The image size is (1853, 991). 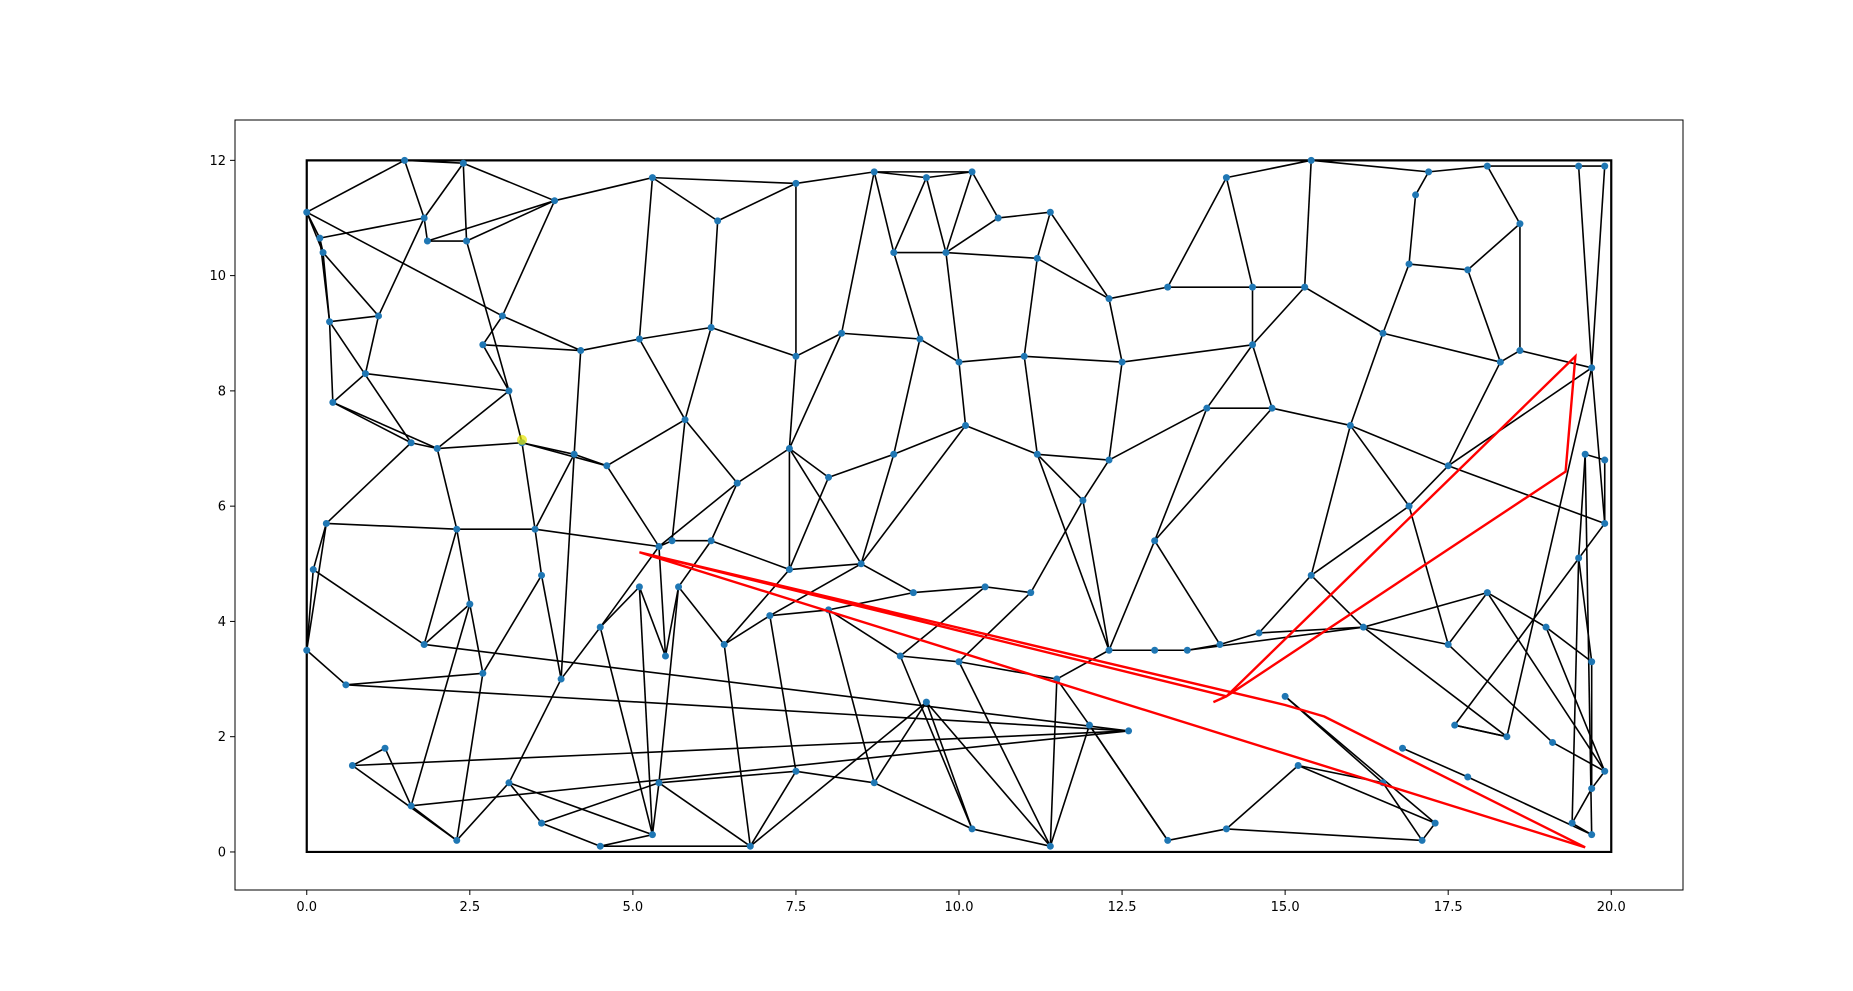 I want to click on x-tick-label: 10.0, so click(x=959, y=907).